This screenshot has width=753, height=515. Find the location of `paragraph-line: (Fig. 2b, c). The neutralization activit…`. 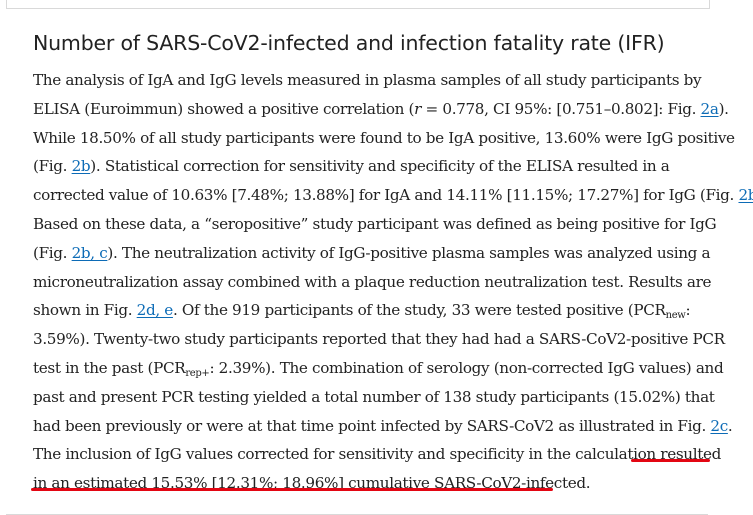

paragraph-line: (Fig. 2b, c). The neutralization activit… is located at coordinates (372, 252).